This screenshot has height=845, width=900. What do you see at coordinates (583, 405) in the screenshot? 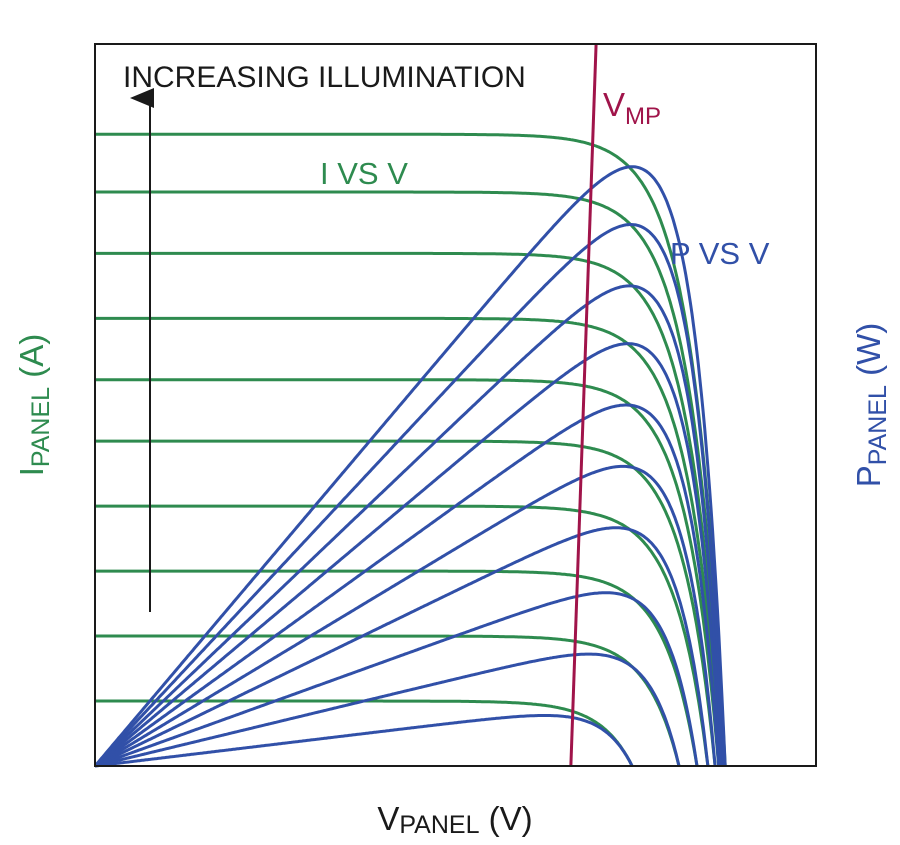
I see `vmp-line` at bounding box center [583, 405].